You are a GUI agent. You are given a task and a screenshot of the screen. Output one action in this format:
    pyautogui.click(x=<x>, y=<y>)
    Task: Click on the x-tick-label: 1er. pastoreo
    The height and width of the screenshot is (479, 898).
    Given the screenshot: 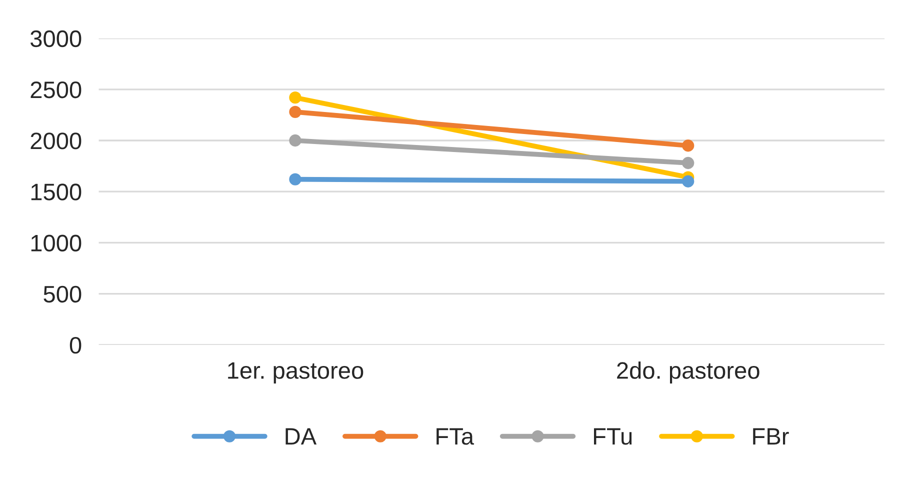 What is the action you would take?
    pyautogui.click(x=296, y=373)
    